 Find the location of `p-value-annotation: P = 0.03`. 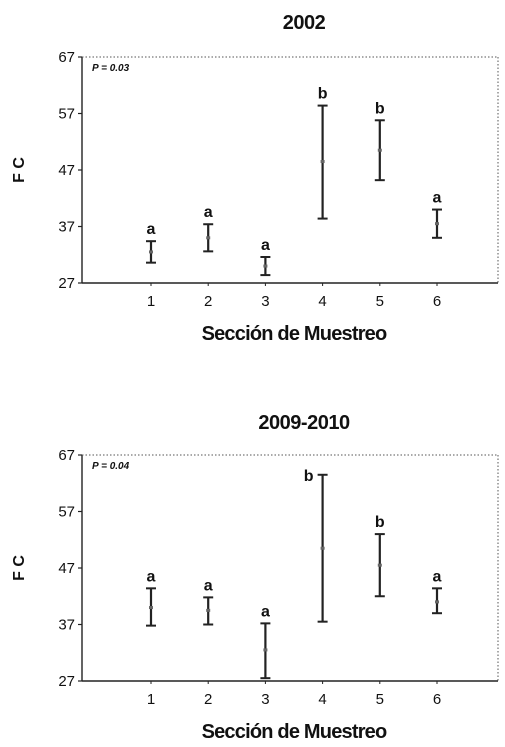

p-value-annotation: P = 0.03 is located at coordinates (111, 68).